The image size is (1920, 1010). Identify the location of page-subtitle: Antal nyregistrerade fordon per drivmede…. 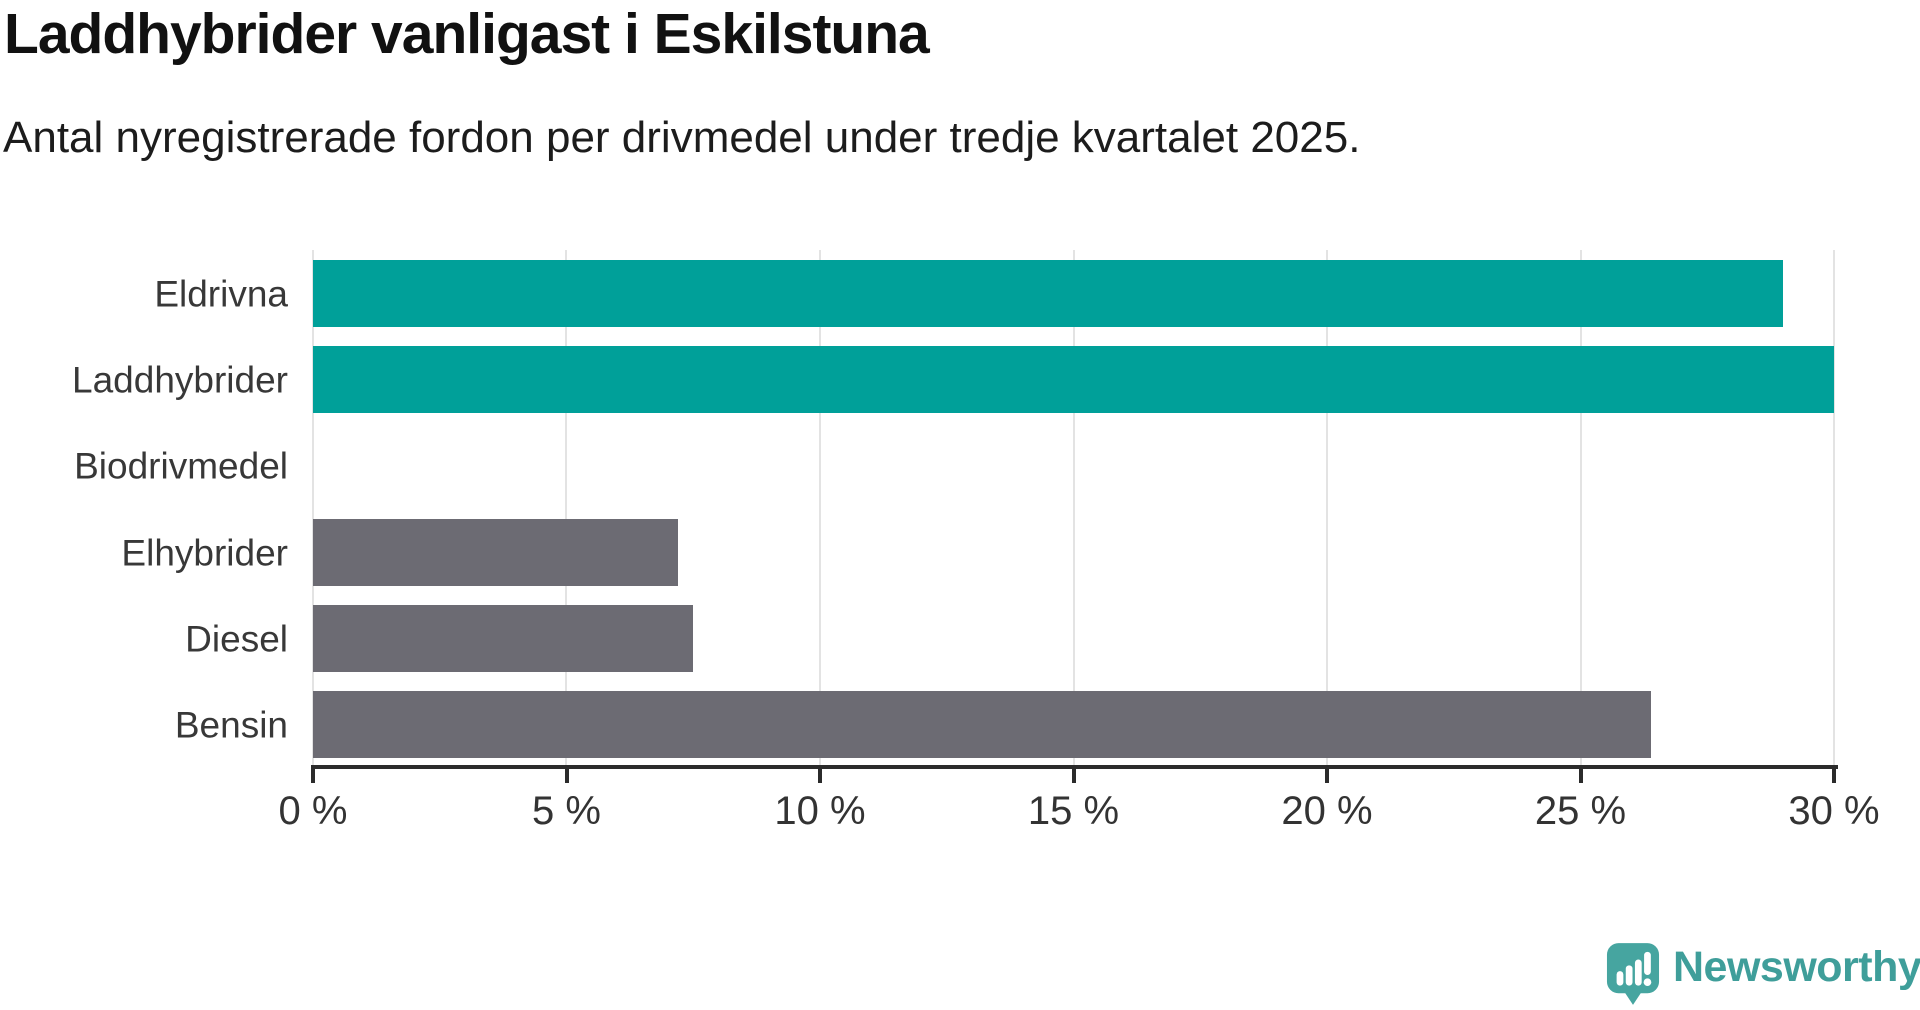
(682, 137).